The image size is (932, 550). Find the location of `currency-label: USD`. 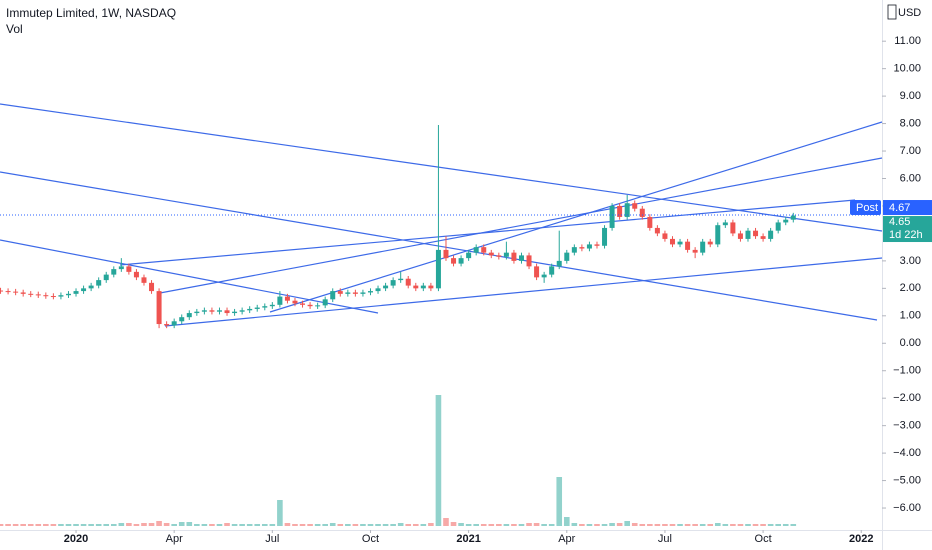

currency-label: USD is located at coordinates (909, 13).